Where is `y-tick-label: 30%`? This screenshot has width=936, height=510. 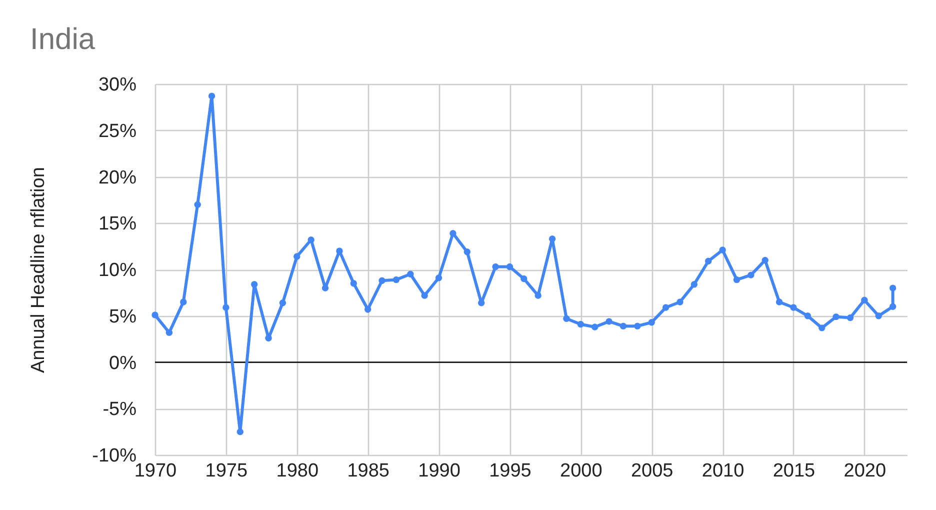 y-tick-label: 30% is located at coordinates (117, 85).